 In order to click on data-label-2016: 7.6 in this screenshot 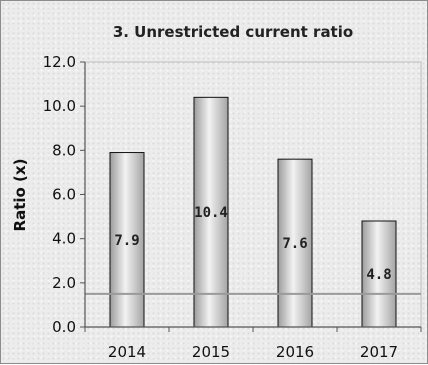, I will do `click(294, 244)`.